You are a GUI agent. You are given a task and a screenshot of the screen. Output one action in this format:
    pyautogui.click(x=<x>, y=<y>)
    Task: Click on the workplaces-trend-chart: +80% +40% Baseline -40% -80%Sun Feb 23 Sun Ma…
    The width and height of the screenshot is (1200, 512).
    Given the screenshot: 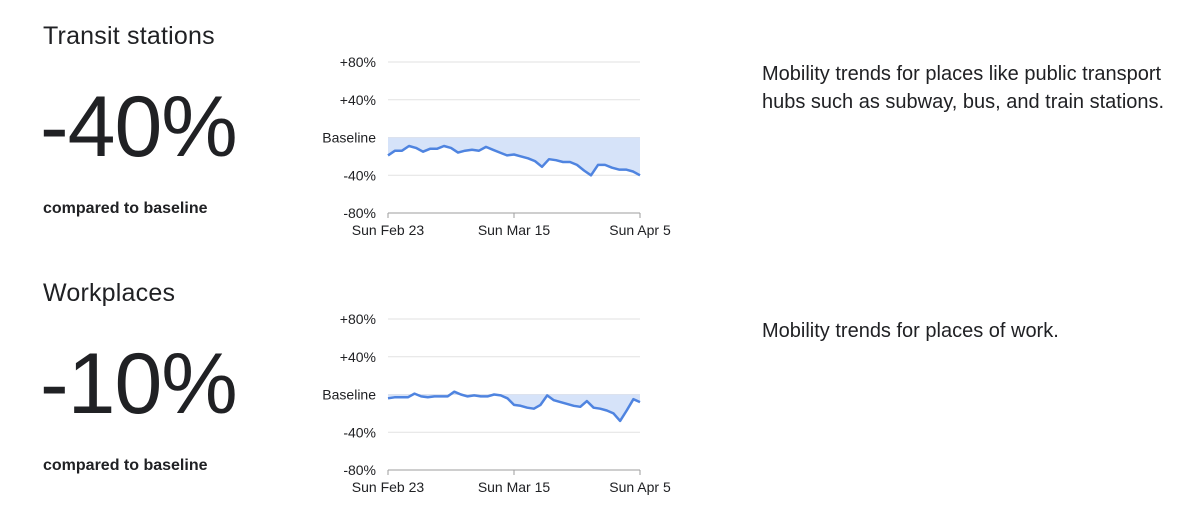 What is the action you would take?
    pyautogui.click(x=496, y=403)
    